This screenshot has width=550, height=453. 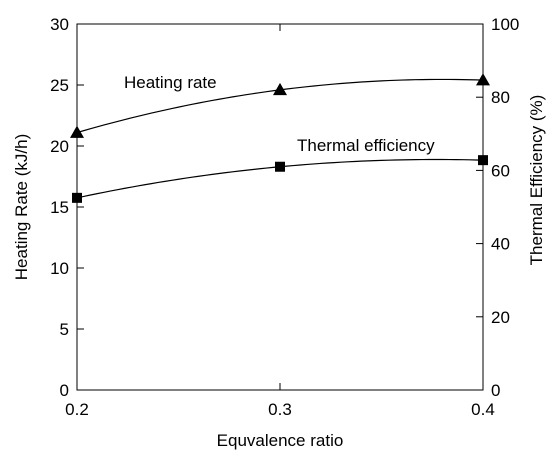 I want to click on x-tick-label: 0.4, so click(x=483, y=409).